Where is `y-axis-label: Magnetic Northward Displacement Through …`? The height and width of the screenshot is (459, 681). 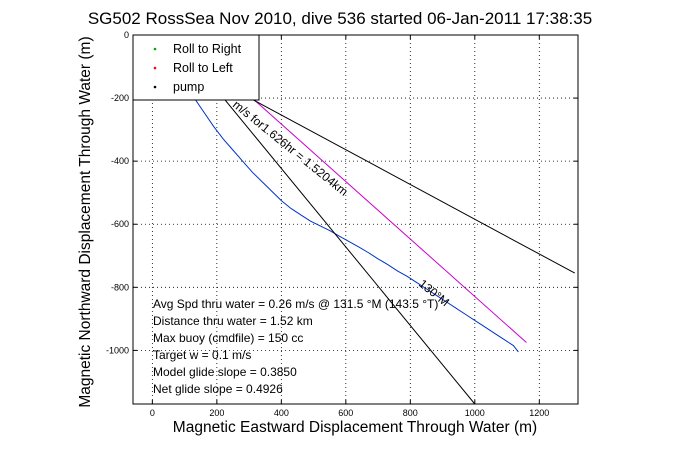 y-axis-label: Magnetic Northward Displacement Through … is located at coordinates (85, 221).